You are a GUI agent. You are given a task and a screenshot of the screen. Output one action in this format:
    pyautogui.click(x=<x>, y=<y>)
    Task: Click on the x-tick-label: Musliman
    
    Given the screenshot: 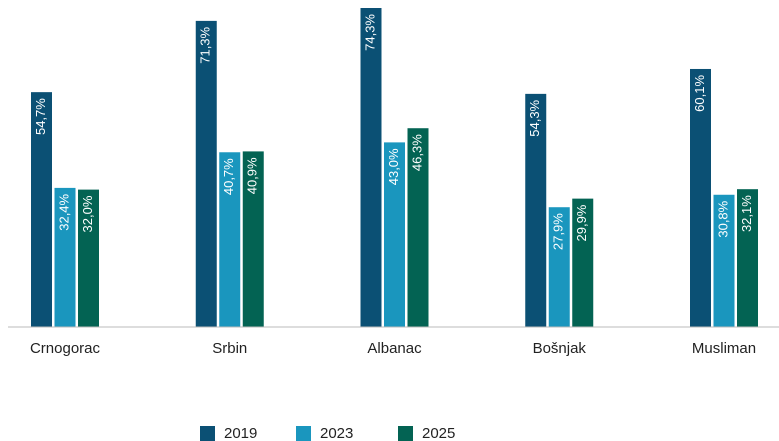 What is the action you would take?
    pyautogui.click(x=724, y=348)
    